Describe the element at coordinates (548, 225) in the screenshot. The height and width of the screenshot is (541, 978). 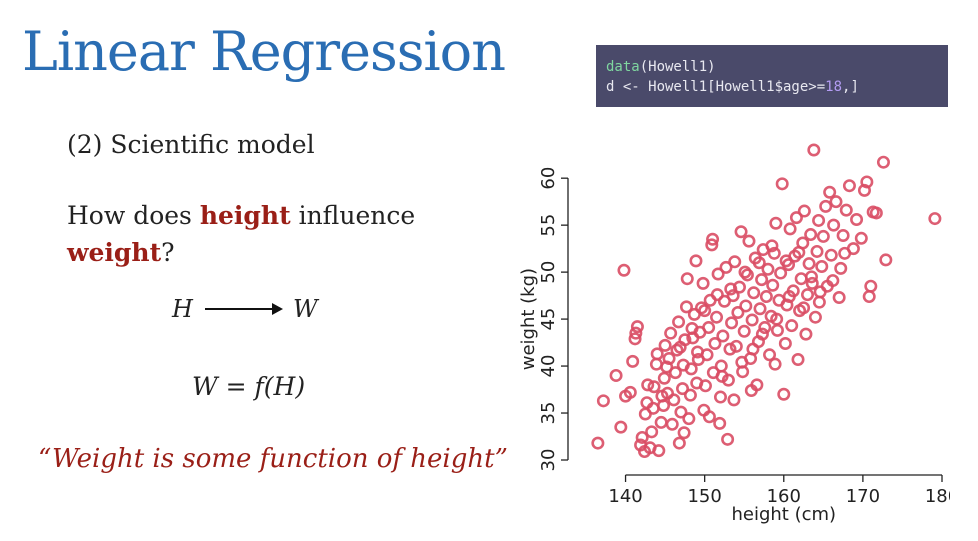
I see `y-tick-label: 55` at that location.